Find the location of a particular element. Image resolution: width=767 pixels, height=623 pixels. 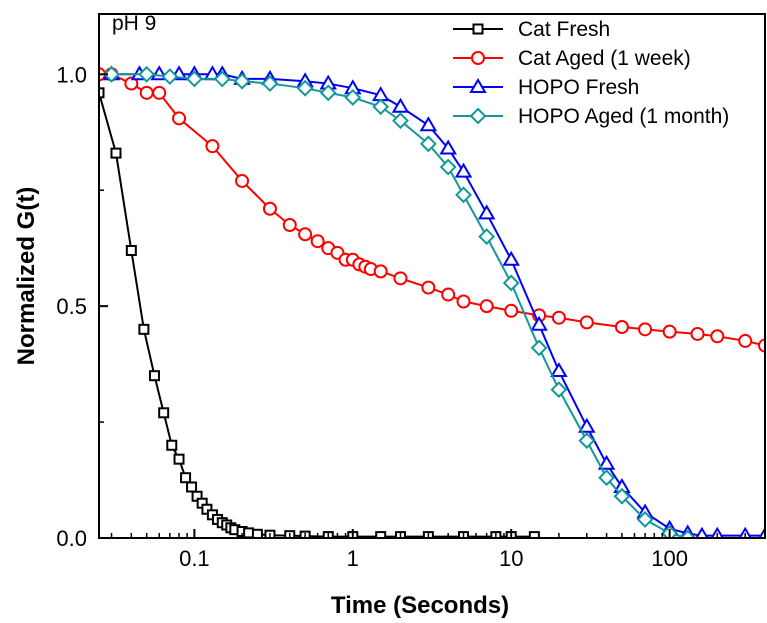

y-axis-title: Normalized G(t) is located at coordinates (26, 276).